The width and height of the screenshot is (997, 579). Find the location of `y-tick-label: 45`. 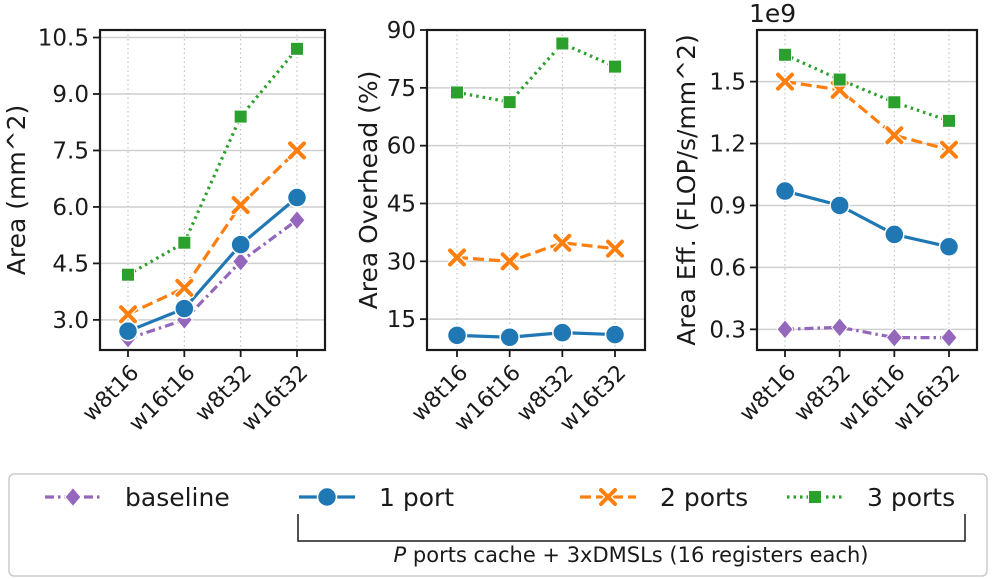

y-tick-label: 45 is located at coordinates (401, 204).